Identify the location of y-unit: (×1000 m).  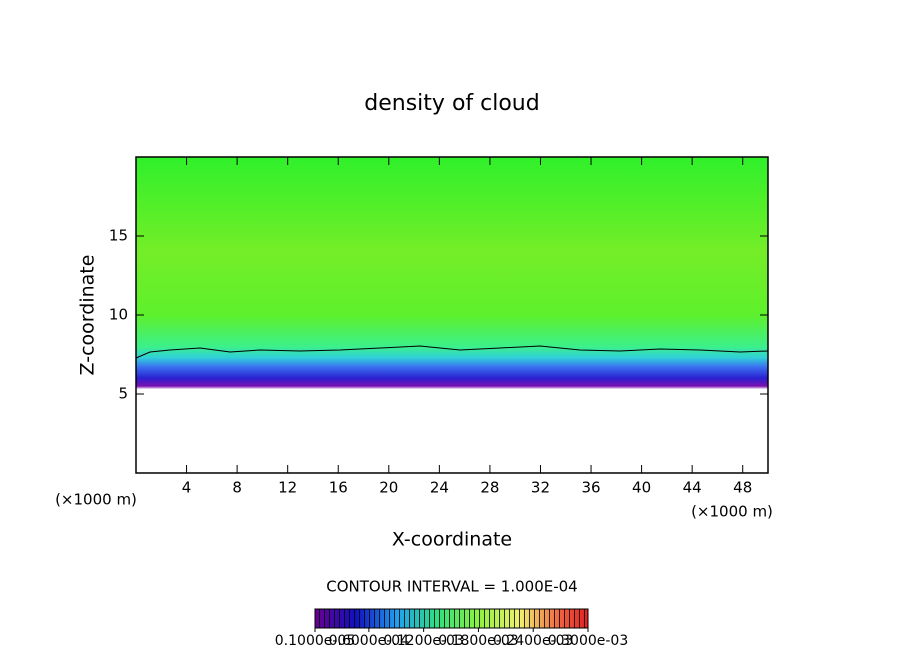
(96, 500).